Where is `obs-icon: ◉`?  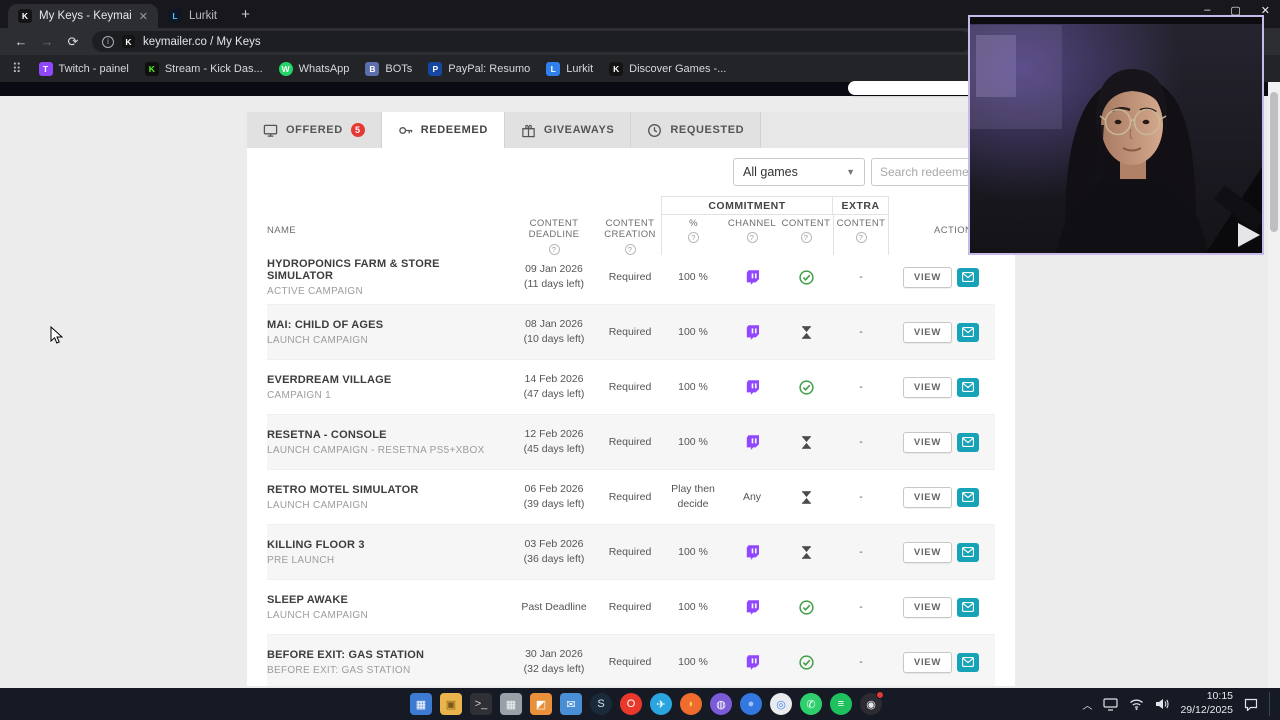 obs-icon: ◉ is located at coordinates (872, 703).